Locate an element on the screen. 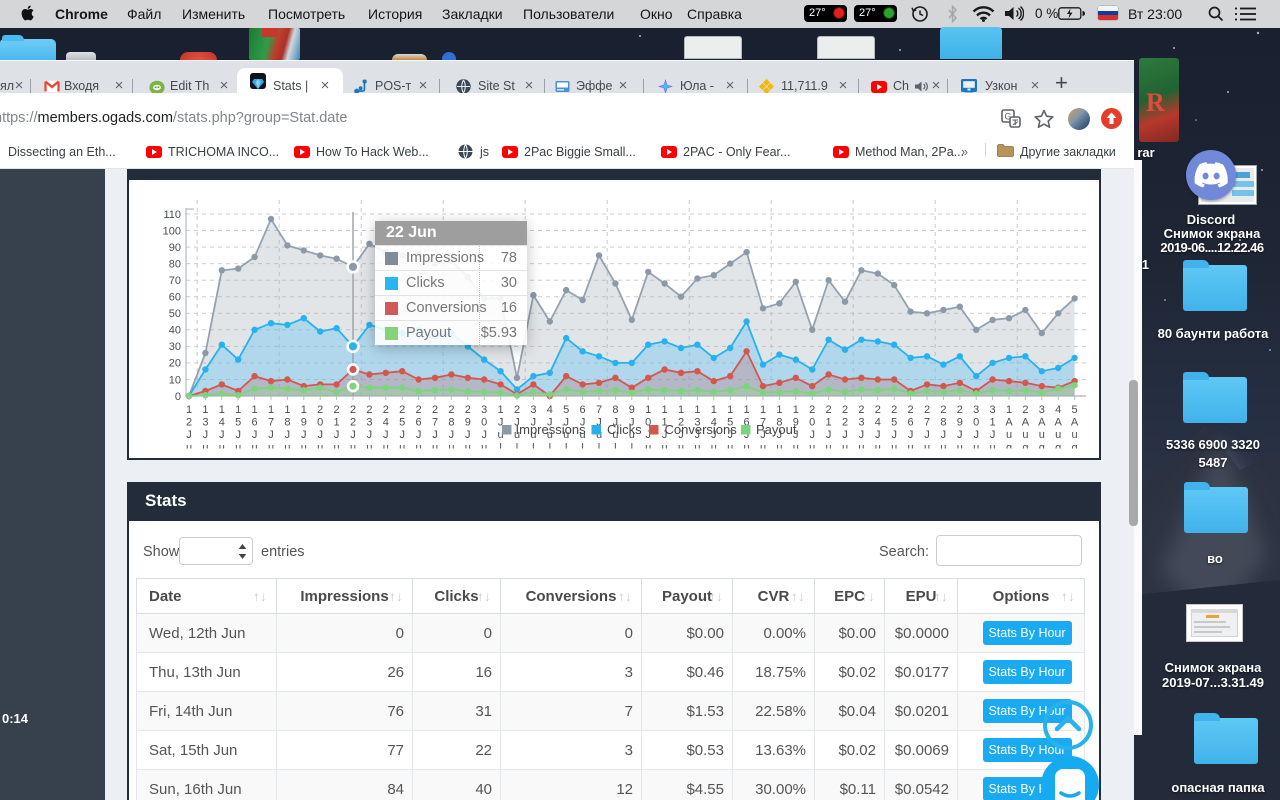  svg-text: A is located at coordinates (1009, 423).